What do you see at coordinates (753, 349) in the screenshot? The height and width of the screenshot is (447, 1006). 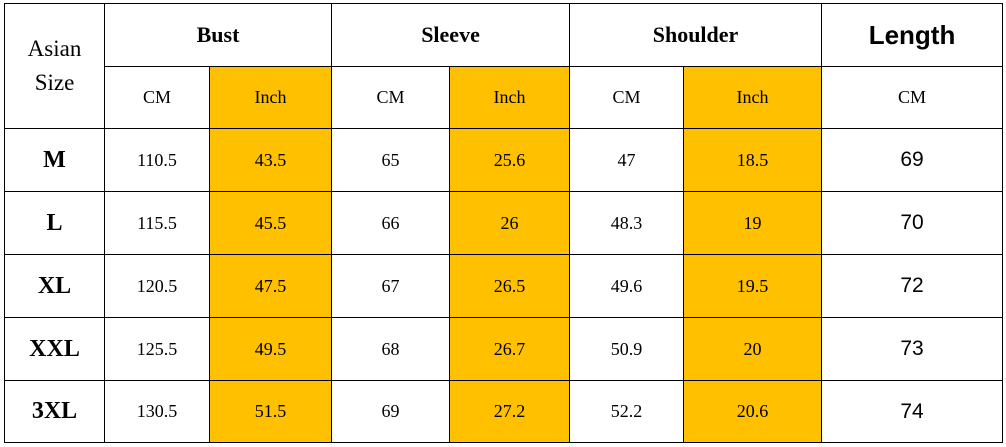 I see `value-cell: 20` at bounding box center [753, 349].